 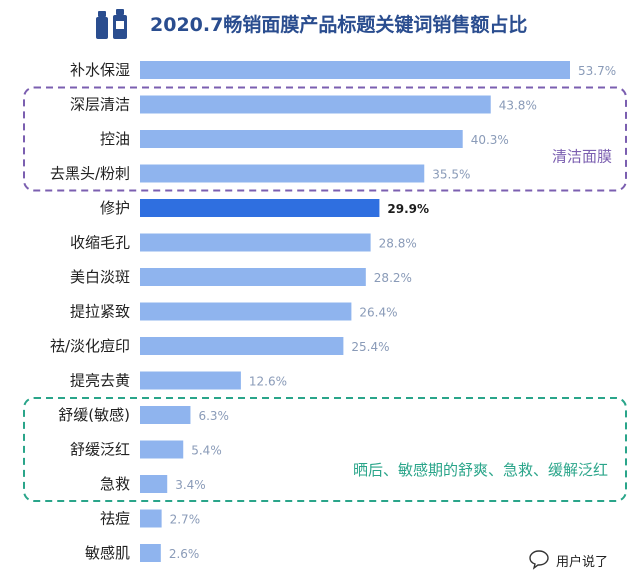 What do you see at coordinates (480, 470) in the screenshot?
I see `group-label-soothing: 晒后、敏感期的舒爽、急救、缓解泛红` at bounding box center [480, 470].